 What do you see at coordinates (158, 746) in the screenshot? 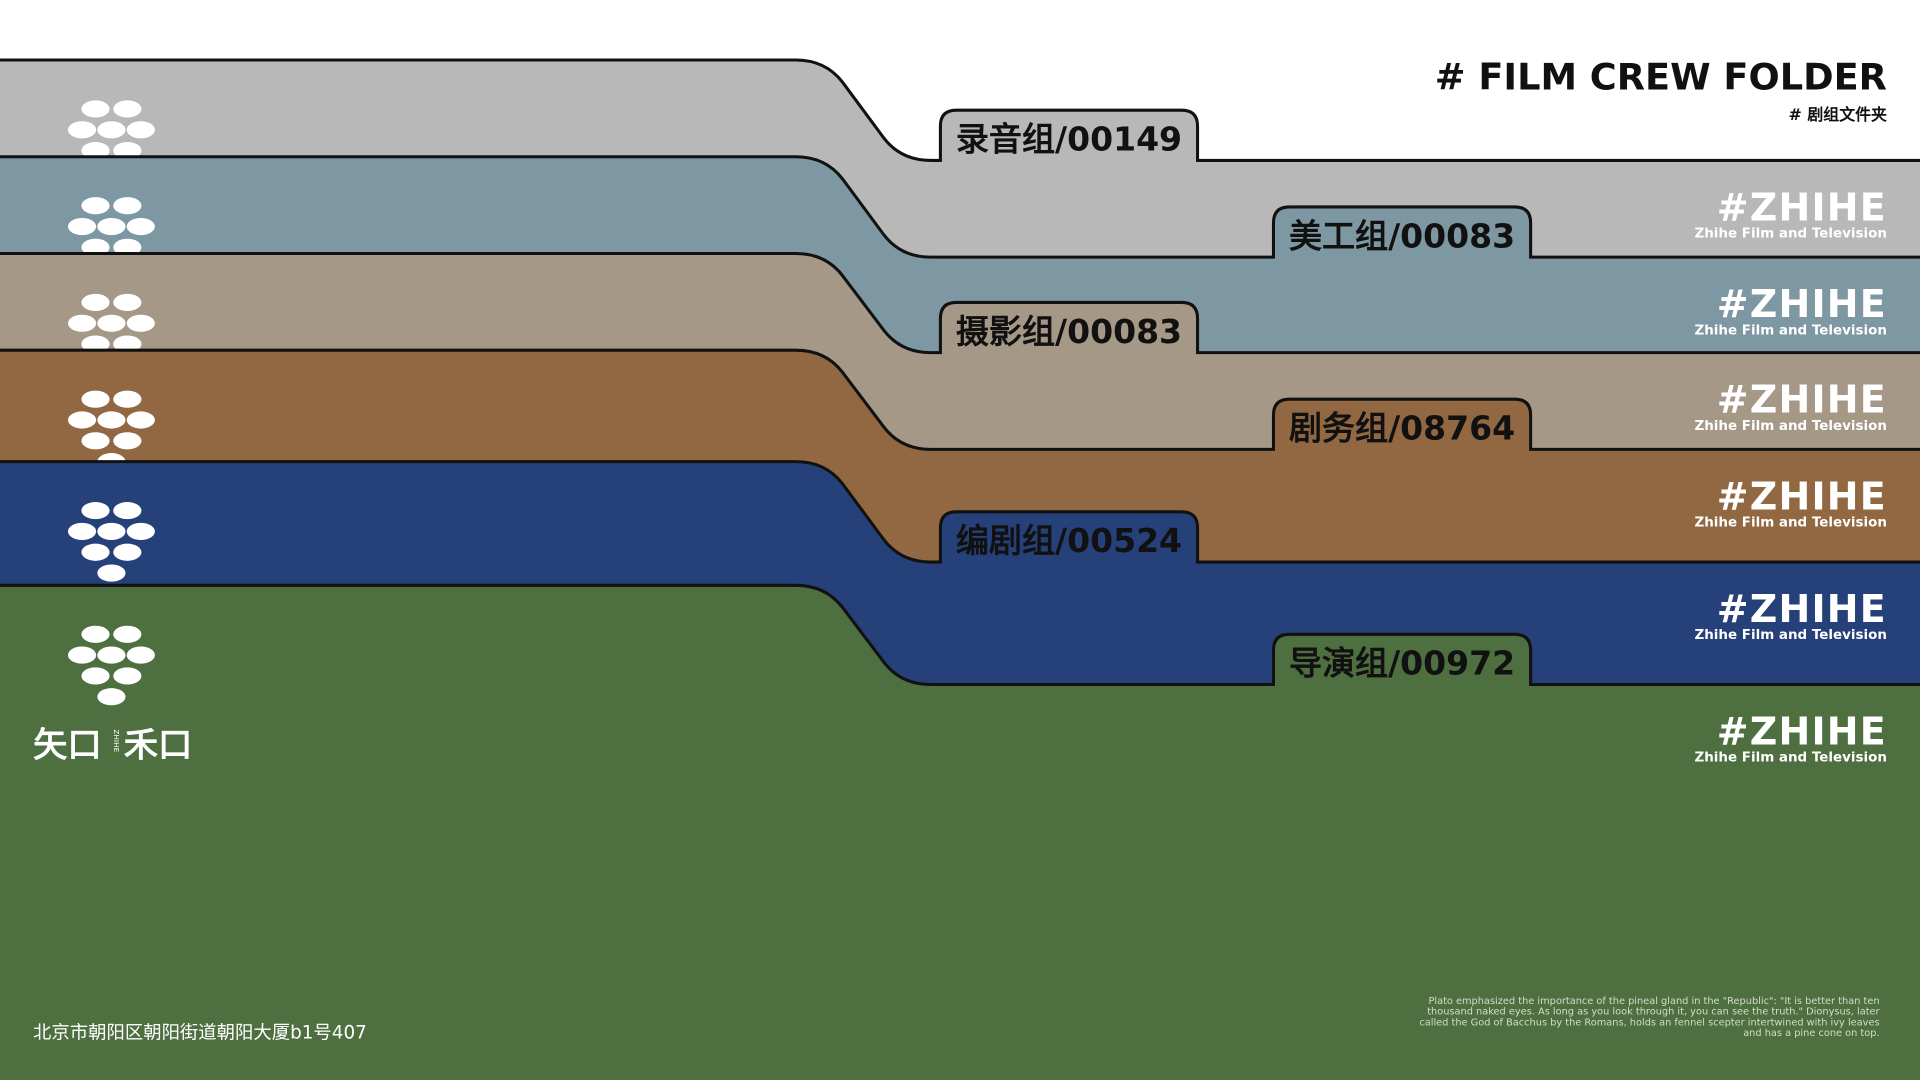
I see `logo-text: 禾口` at bounding box center [158, 746].